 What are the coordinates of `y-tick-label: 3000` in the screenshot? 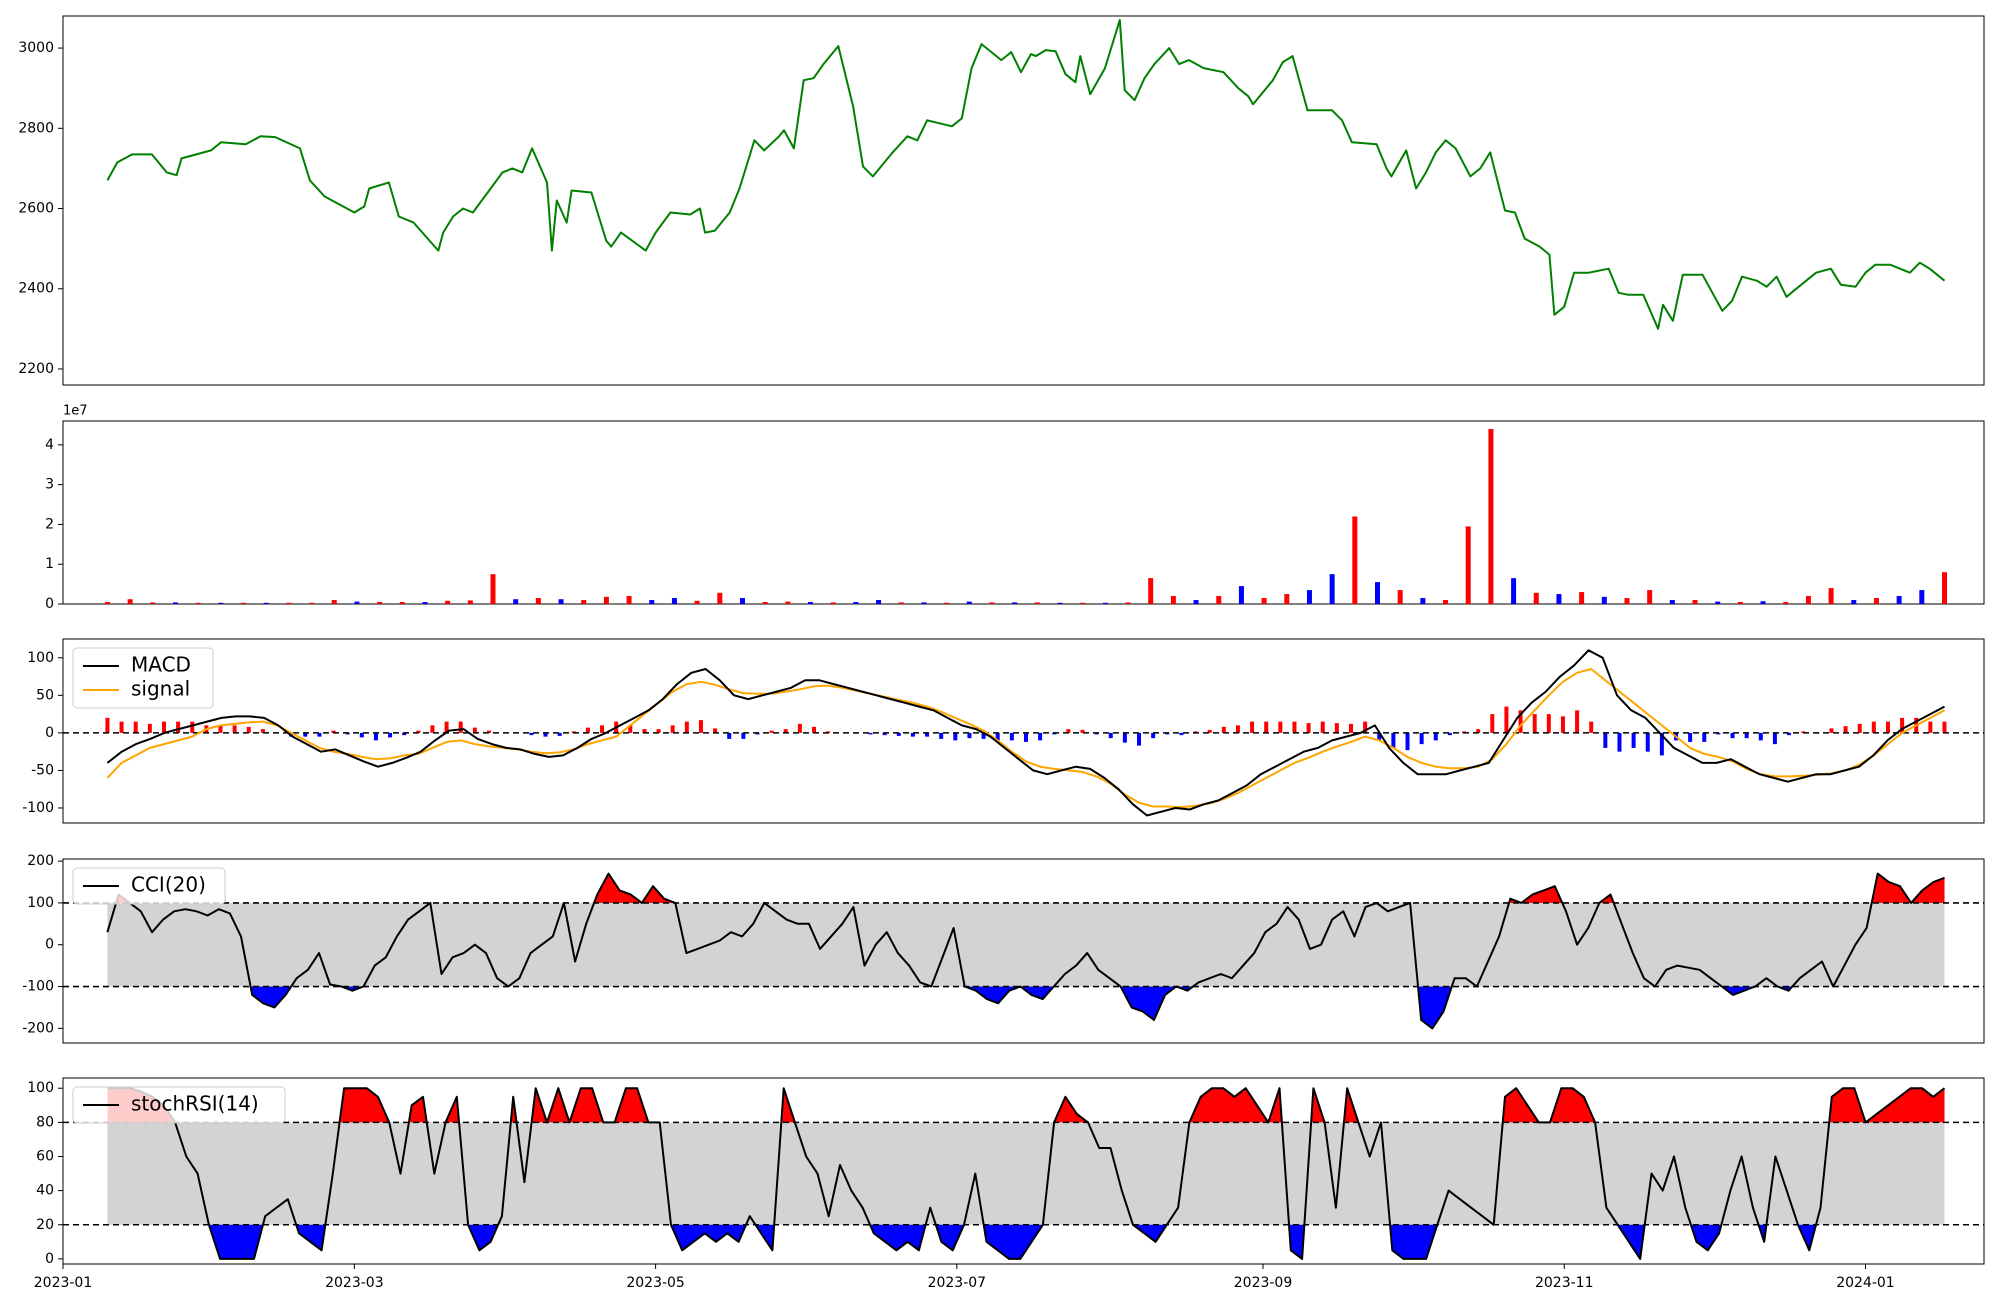 It's located at (36, 48).